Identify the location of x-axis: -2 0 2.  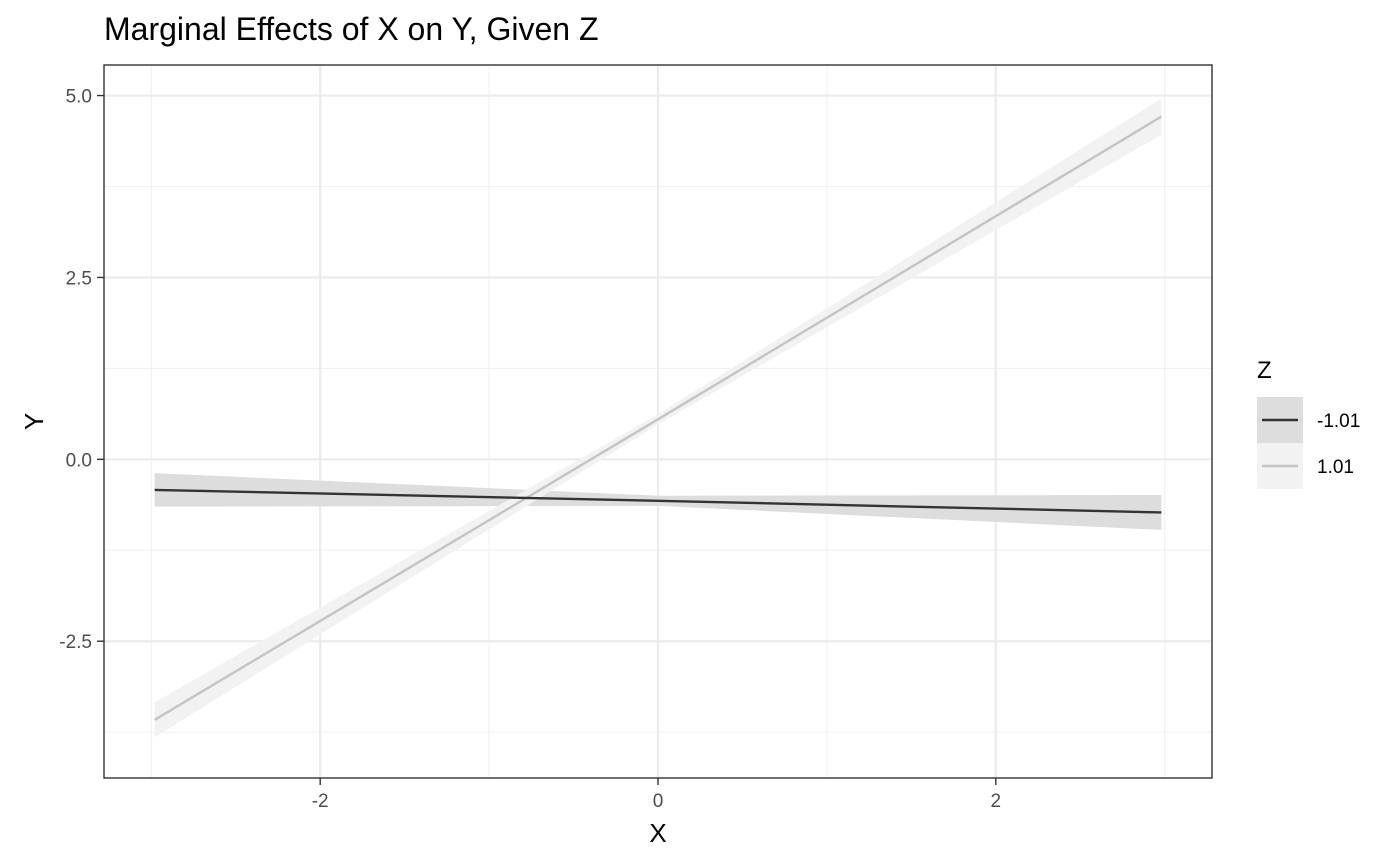
(656, 795).